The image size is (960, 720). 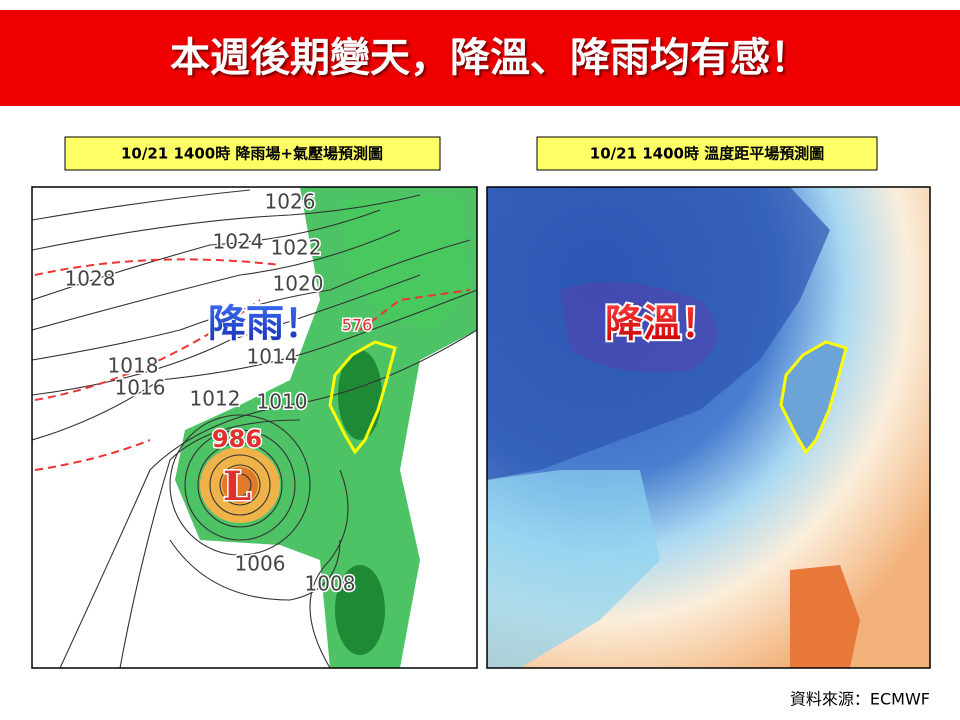 What do you see at coordinates (140, 388) in the screenshot?
I see `isobar-label: 1016` at bounding box center [140, 388].